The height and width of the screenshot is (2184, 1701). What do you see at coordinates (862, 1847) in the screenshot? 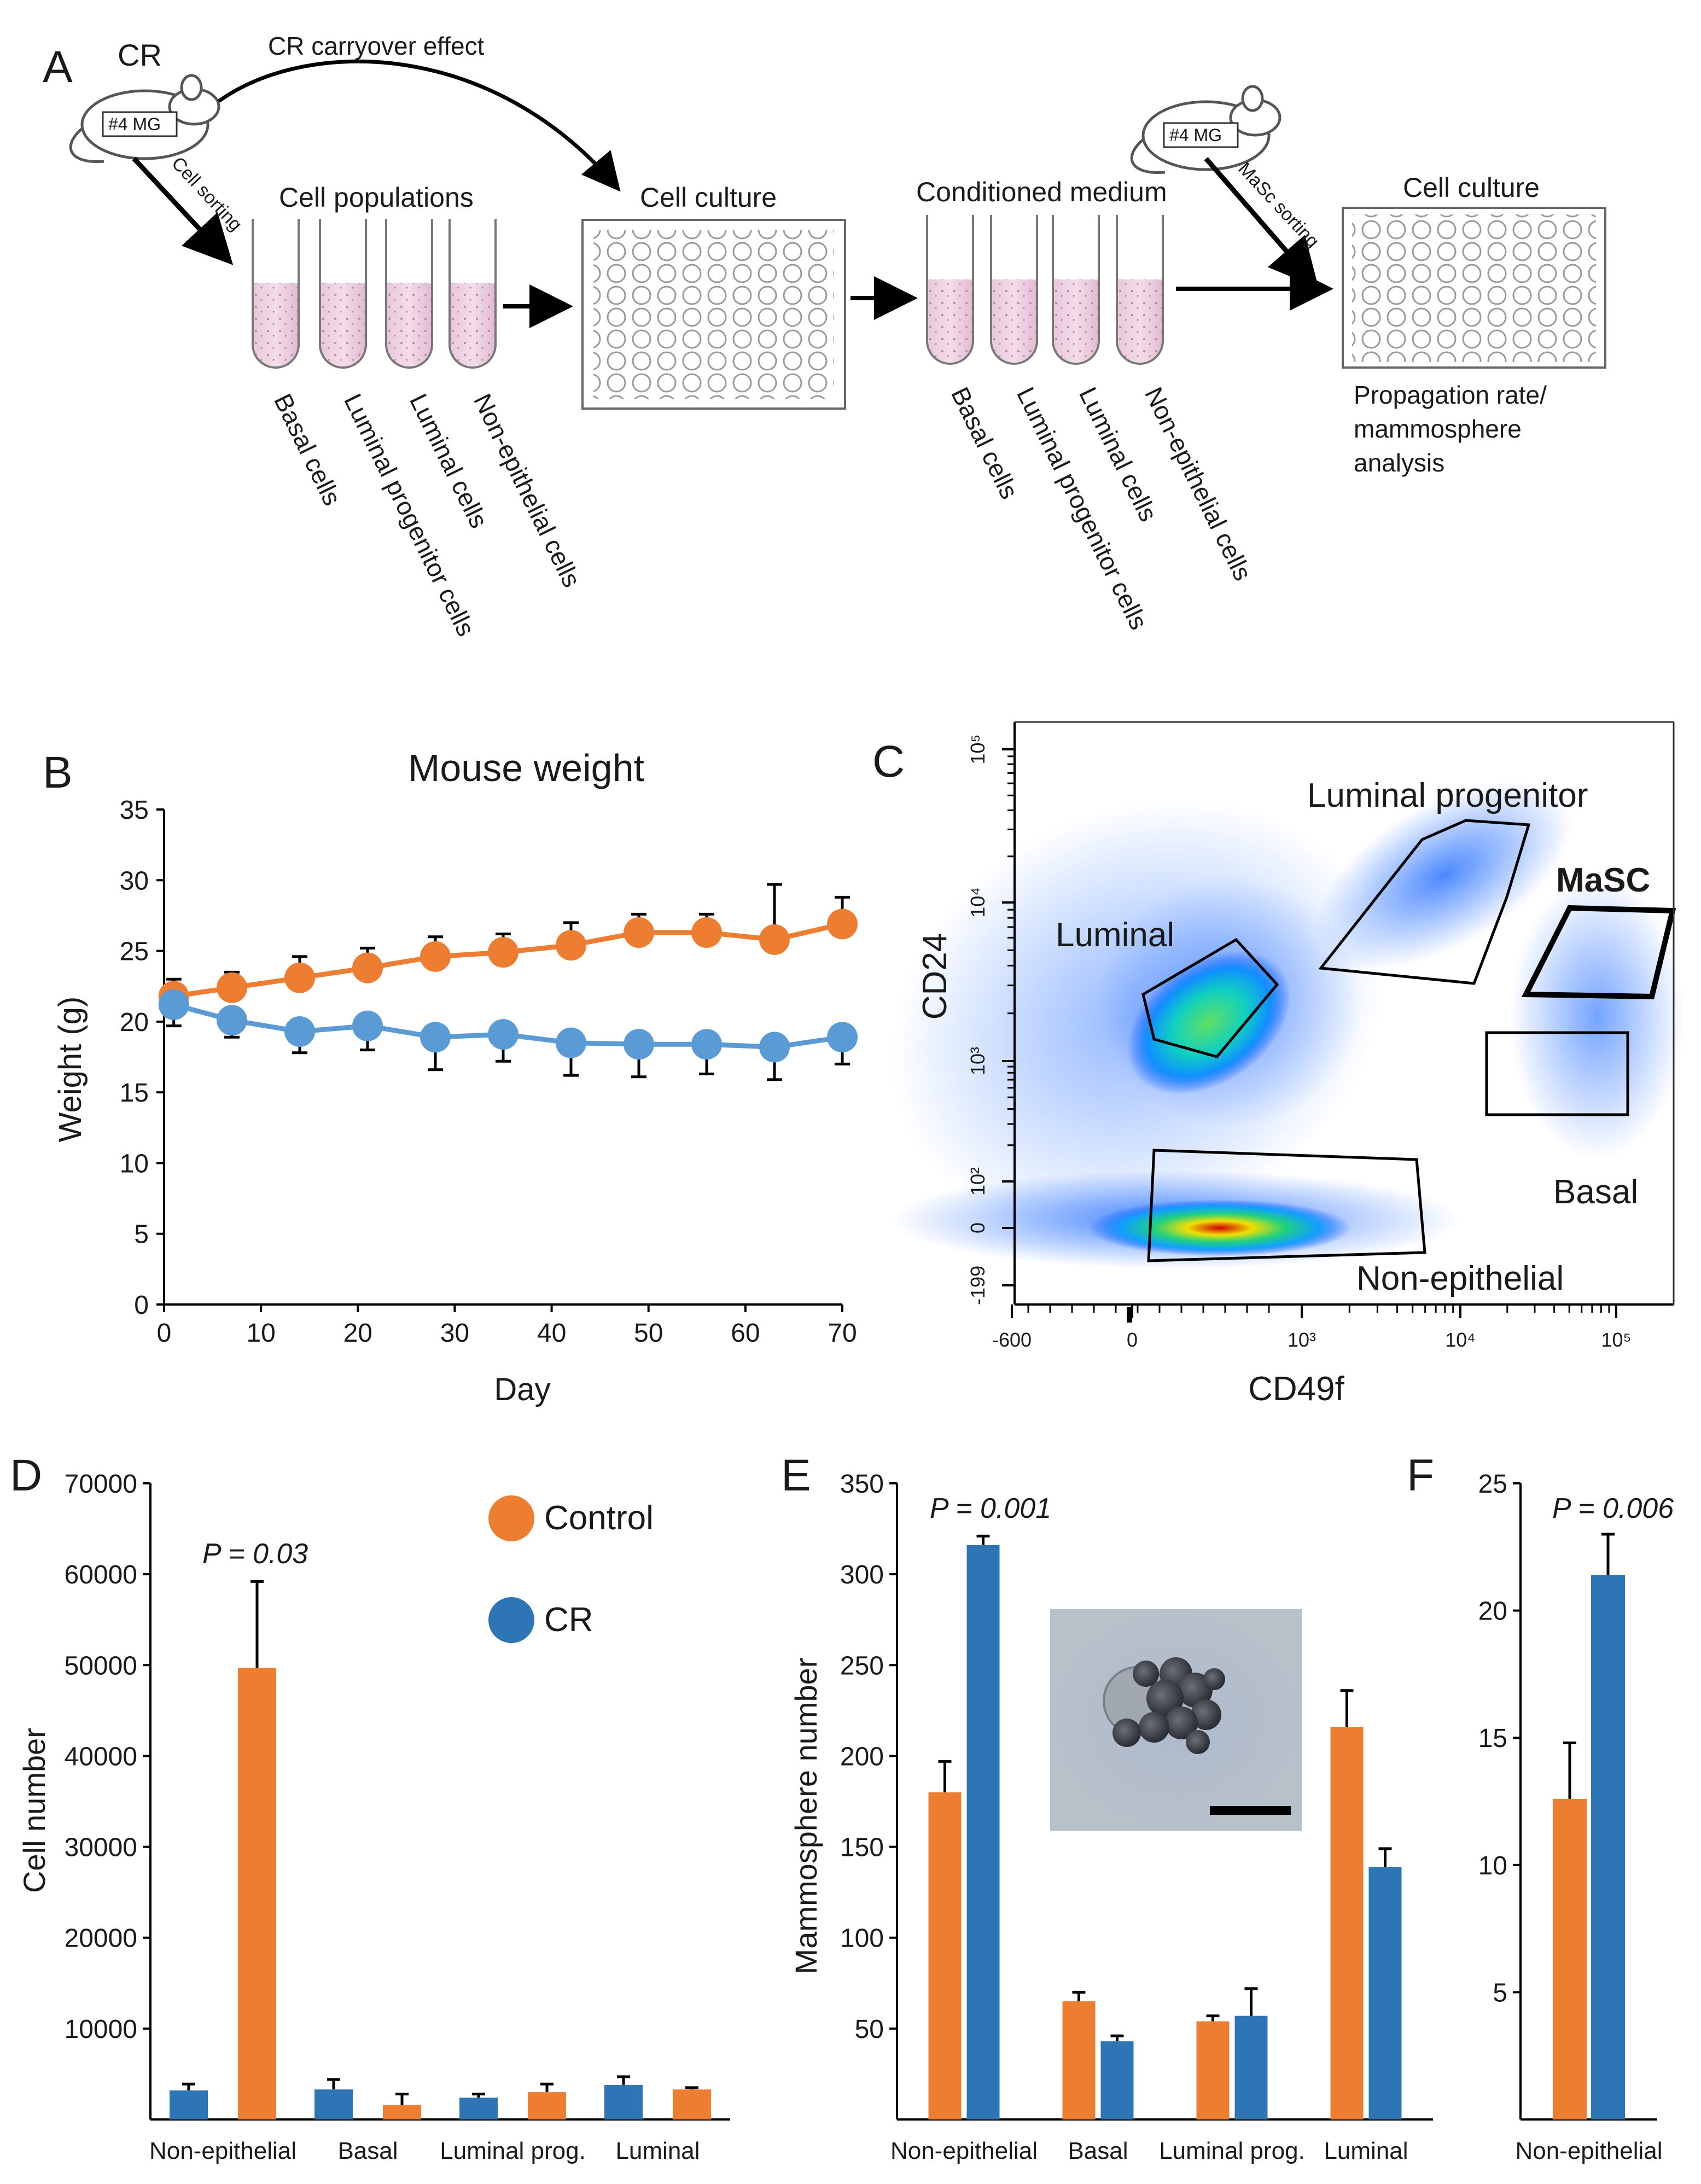
I see `y-tick-label: 150` at bounding box center [862, 1847].